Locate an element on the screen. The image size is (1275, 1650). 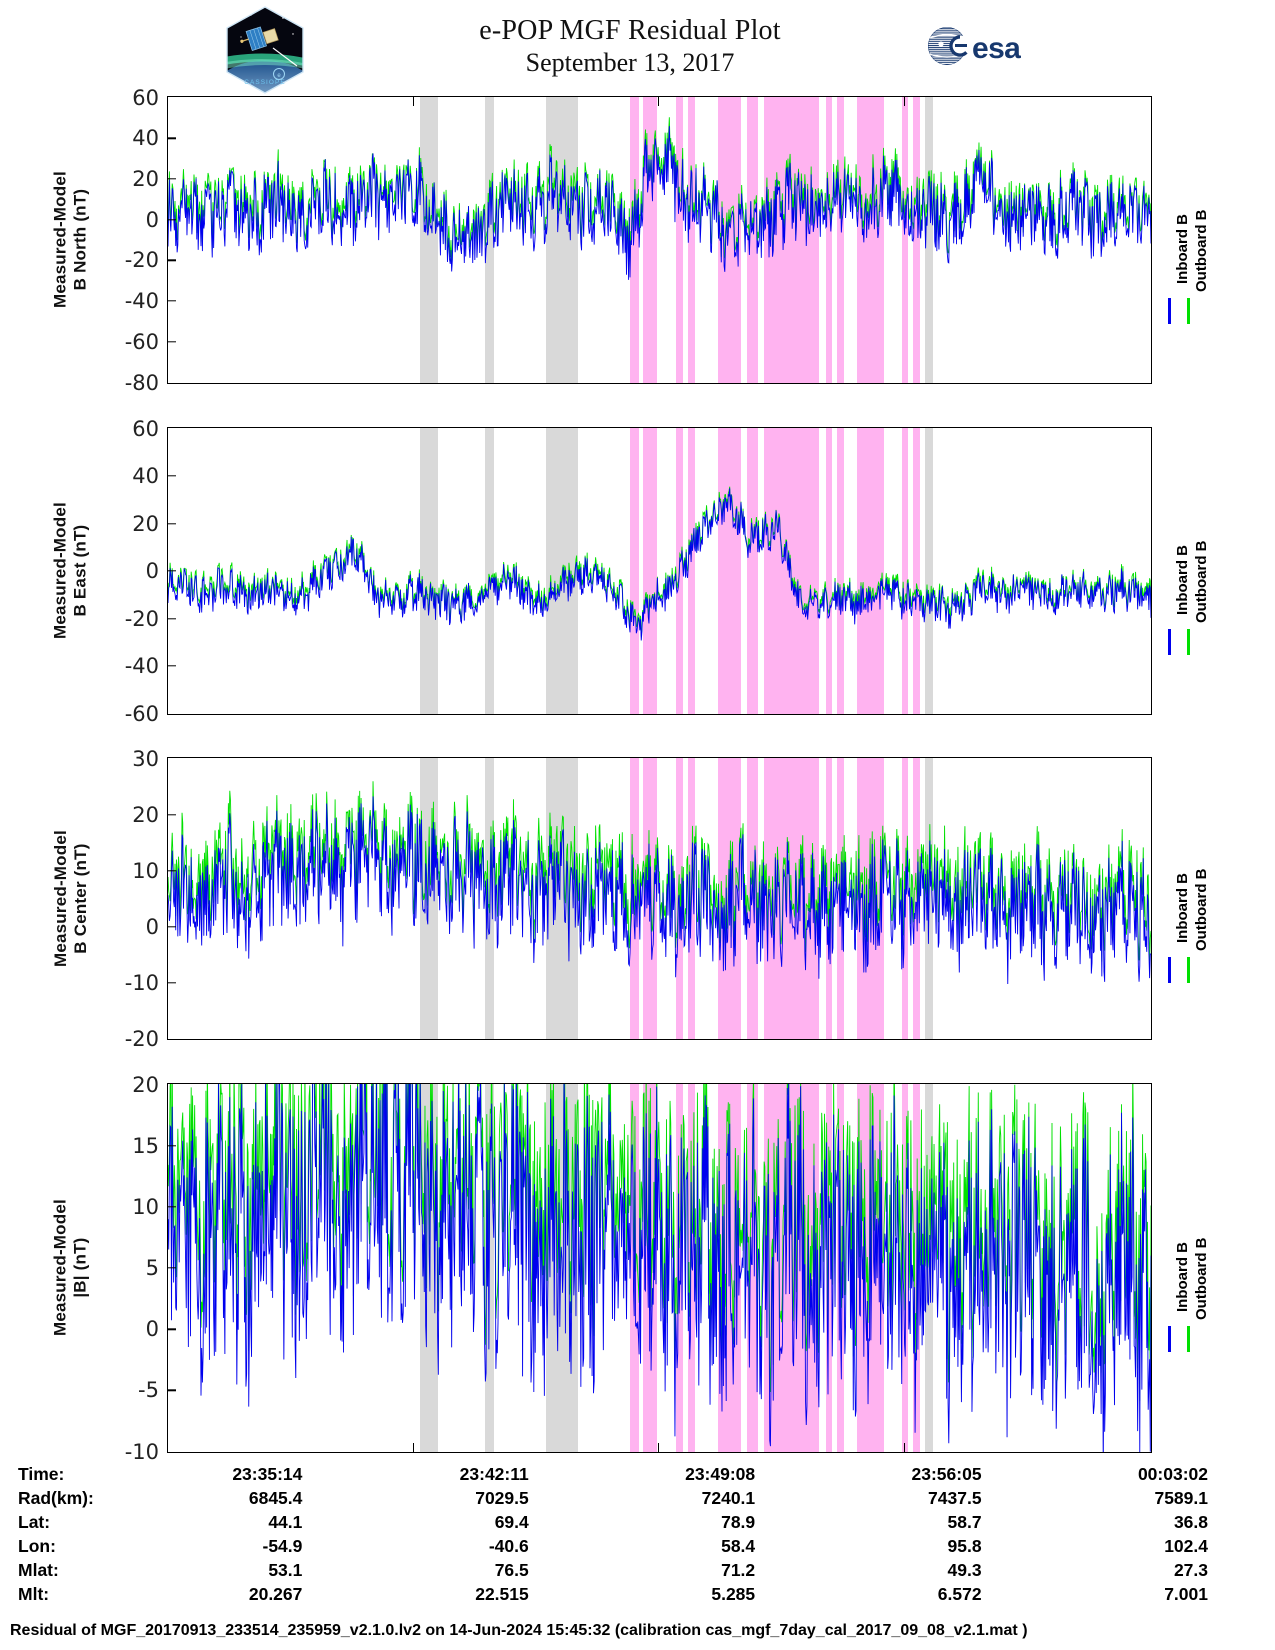
y-tick-label-b-center-1: 20 is located at coordinates (145, 814).